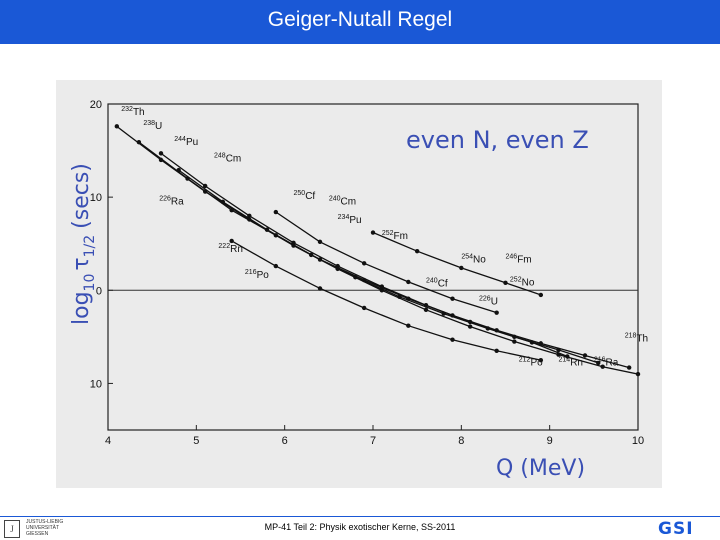 This screenshot has width=720, height=540. I want to click on nuclide-label: 216Ra, so click(606, 363).